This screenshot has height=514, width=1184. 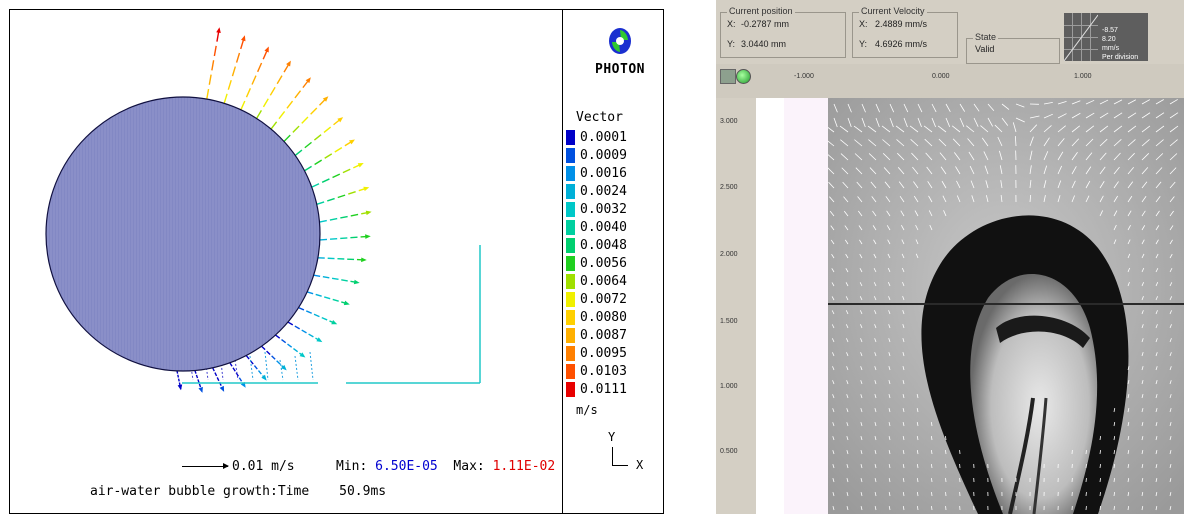 I want to click on legend-value: 0.0032, so click(x=603, y=209).